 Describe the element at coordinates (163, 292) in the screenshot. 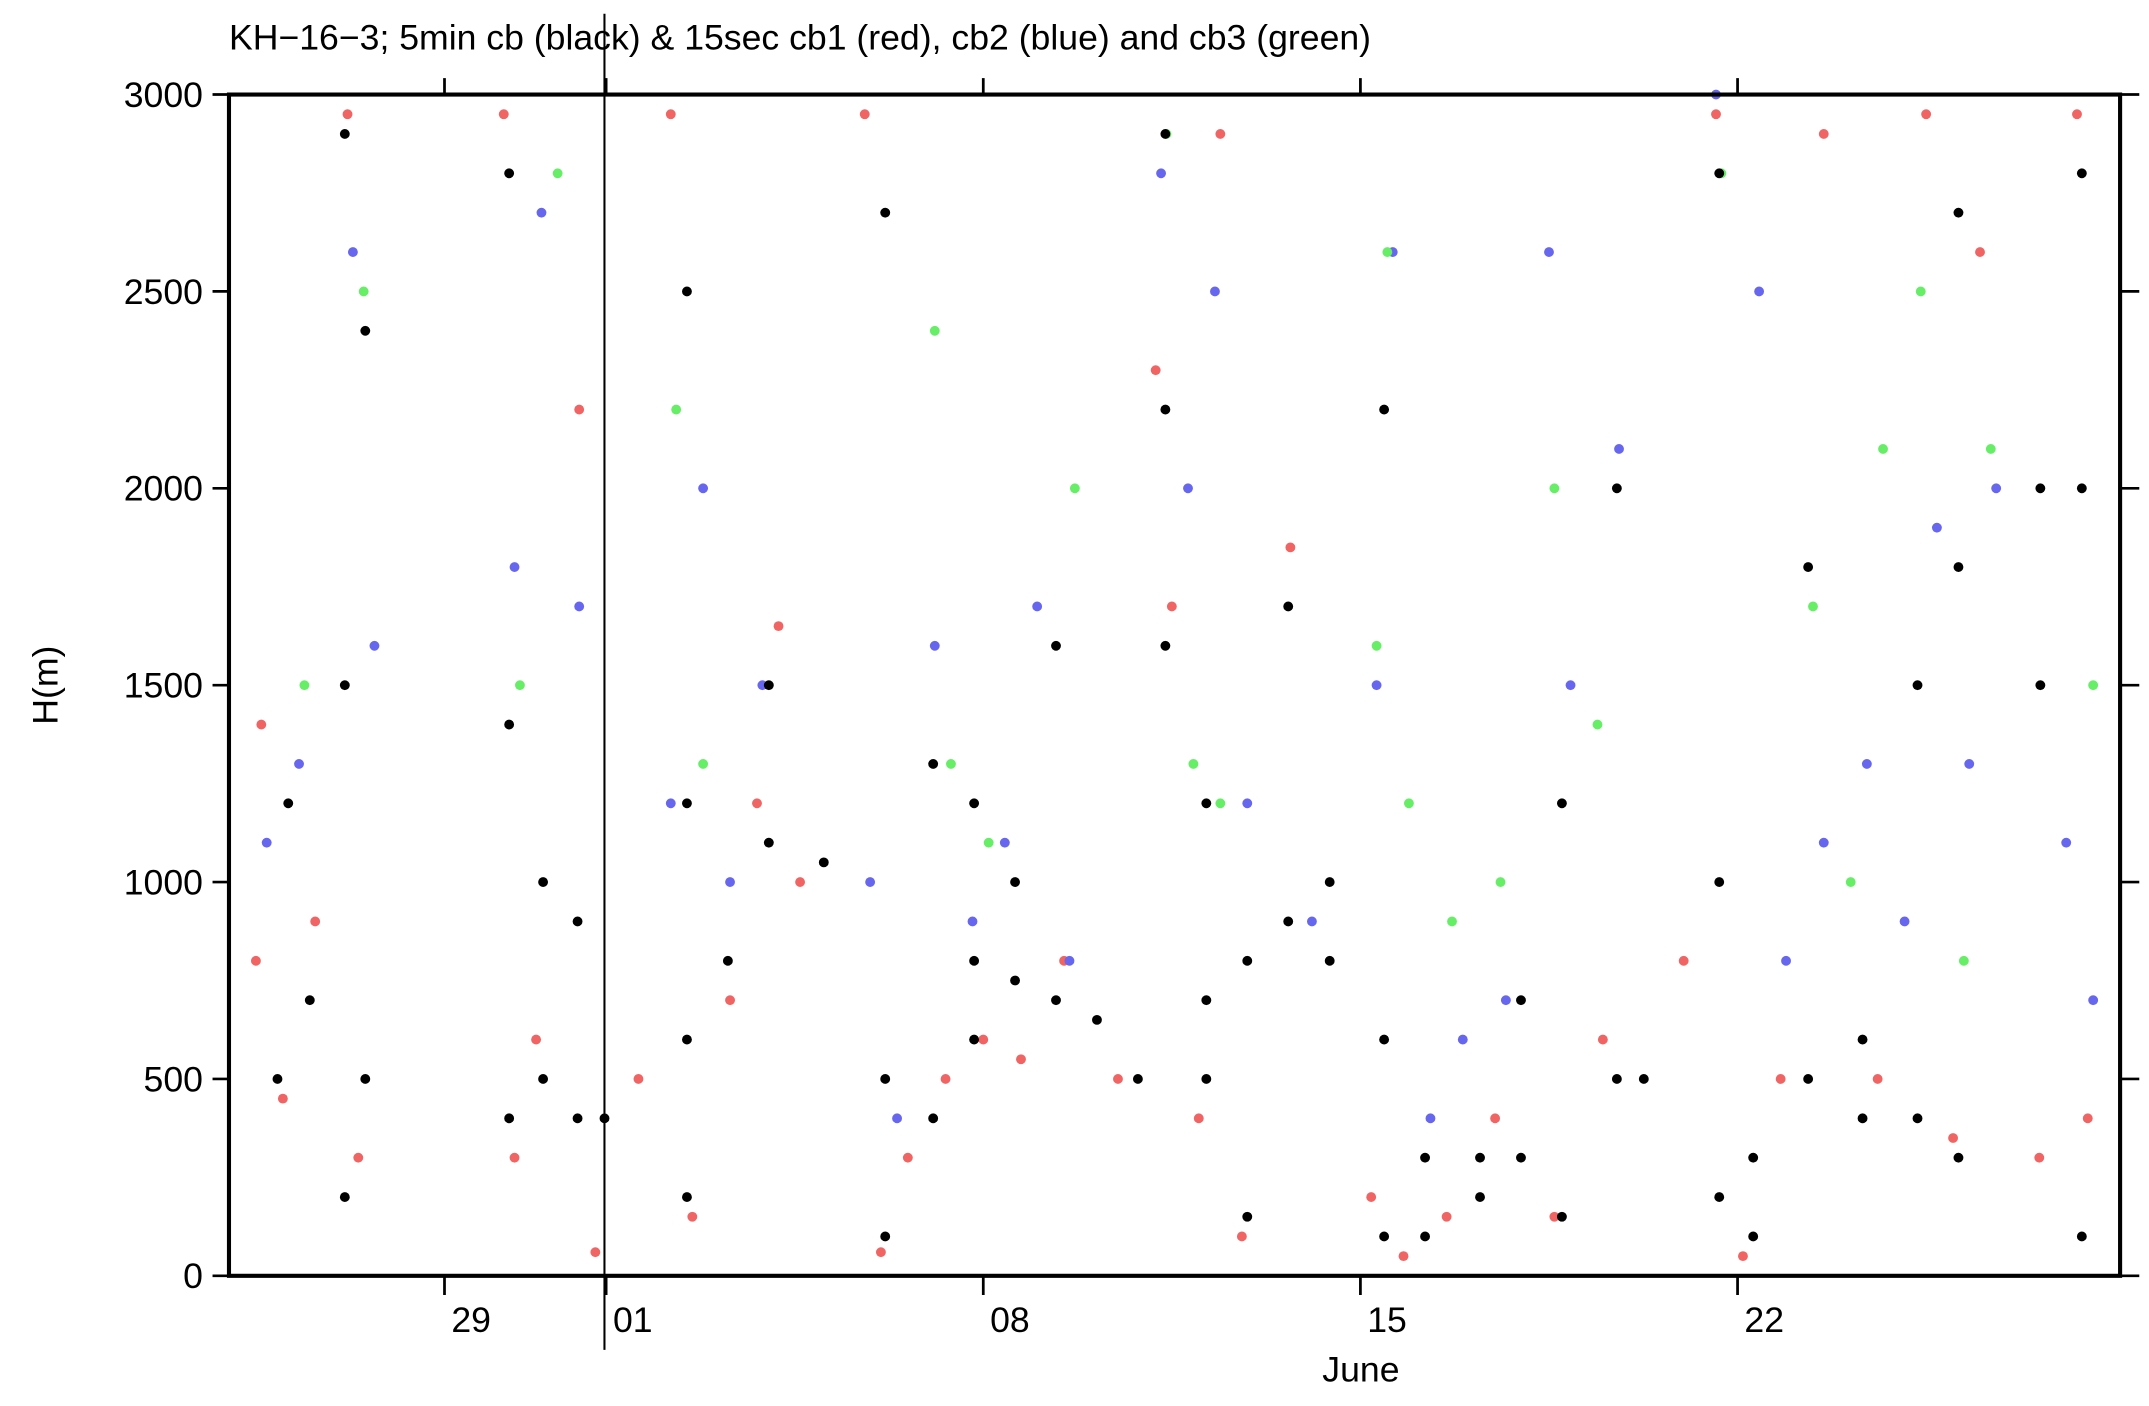

I see `y-tick-label: 2500` at that location.